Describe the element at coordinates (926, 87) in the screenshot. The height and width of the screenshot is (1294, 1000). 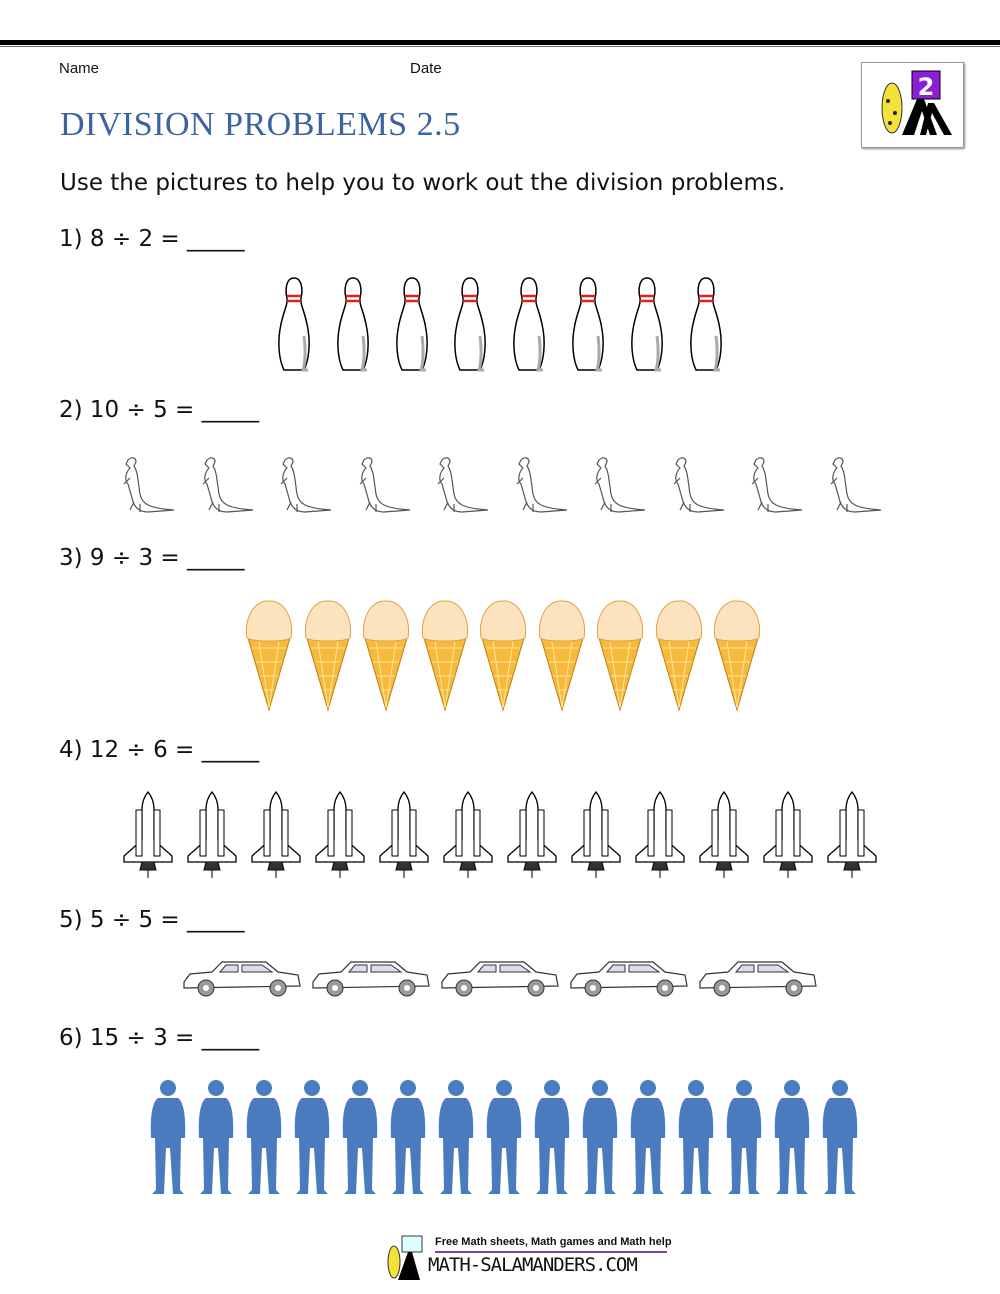
I see `svg-text: 2` at that location.